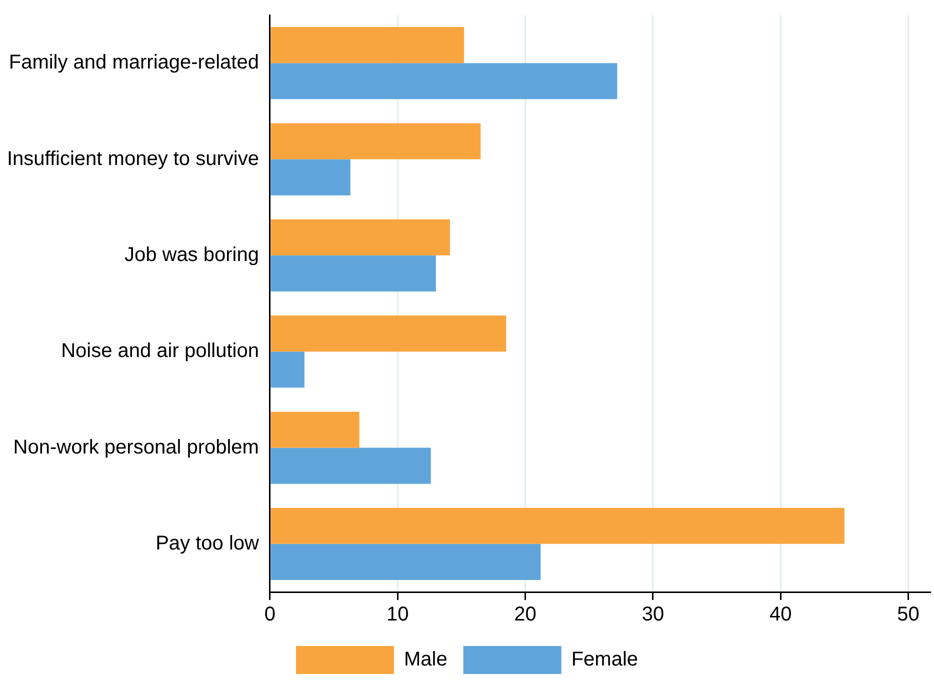 The height and width of the screenshot is (688, 934). What do you see at coordinates (604, 659) in the screenshot?
I see `legend-label: Female` at bounding box center [604, 659].